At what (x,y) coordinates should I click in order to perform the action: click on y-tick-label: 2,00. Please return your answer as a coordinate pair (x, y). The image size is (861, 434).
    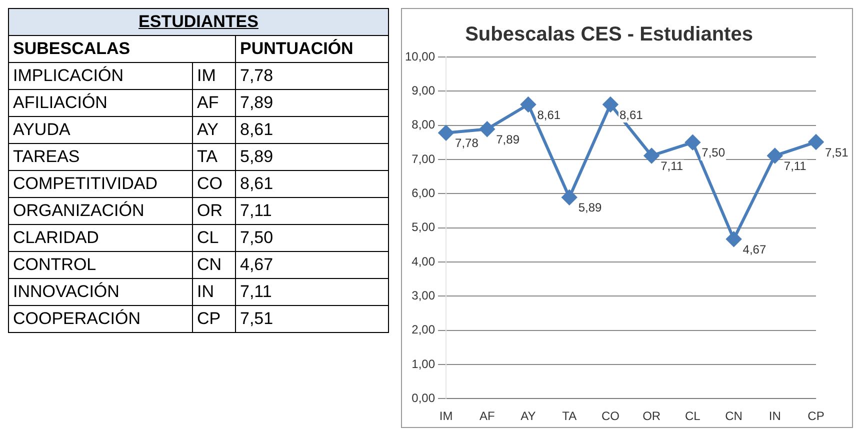
    Looking at the image, I should click on (424, 329).